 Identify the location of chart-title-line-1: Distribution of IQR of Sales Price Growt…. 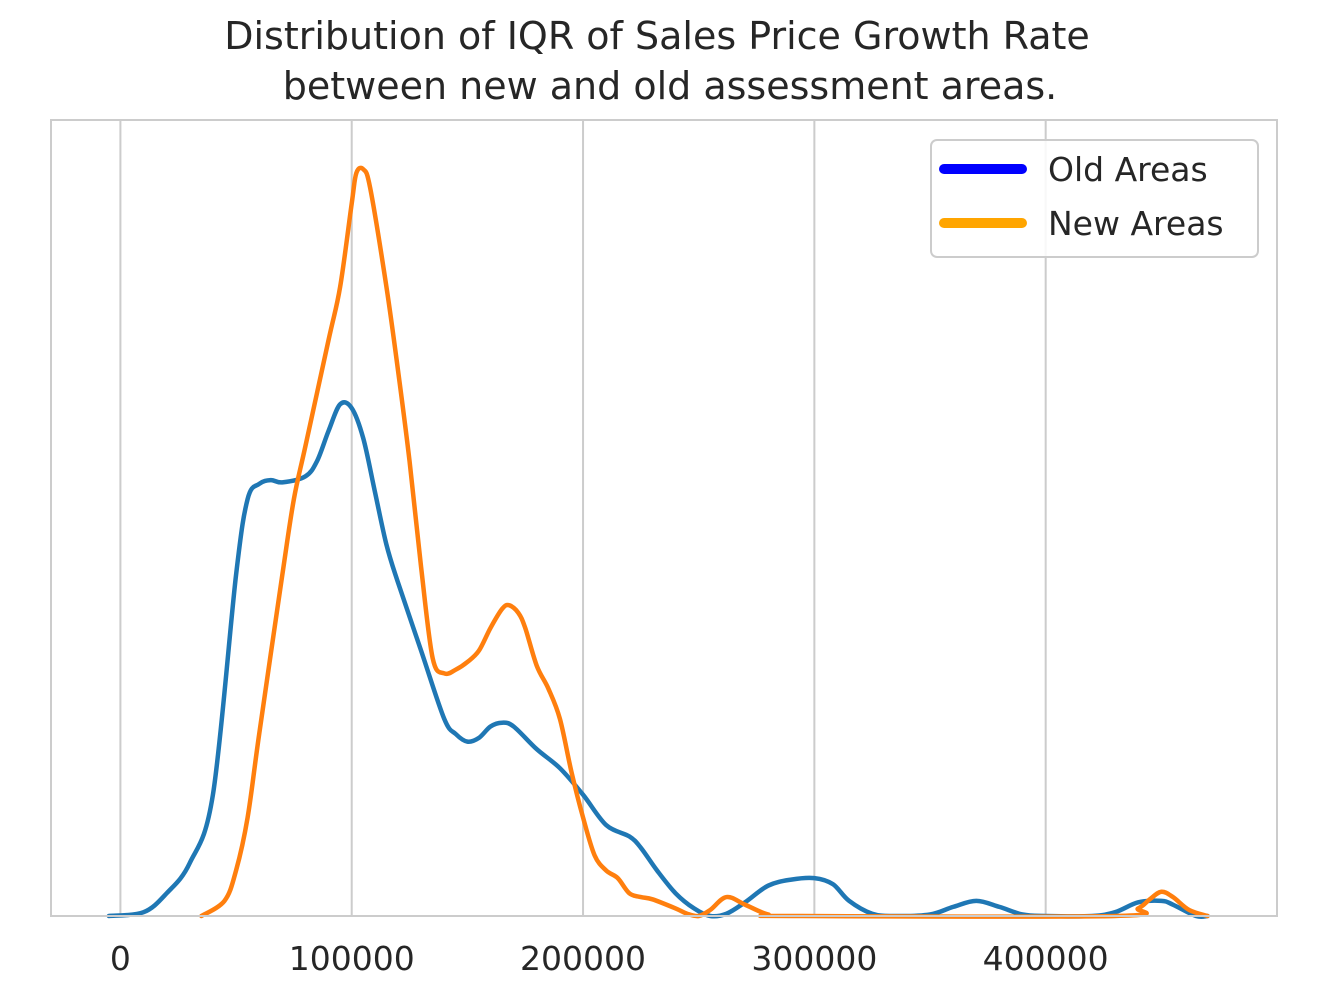
(657, 36).